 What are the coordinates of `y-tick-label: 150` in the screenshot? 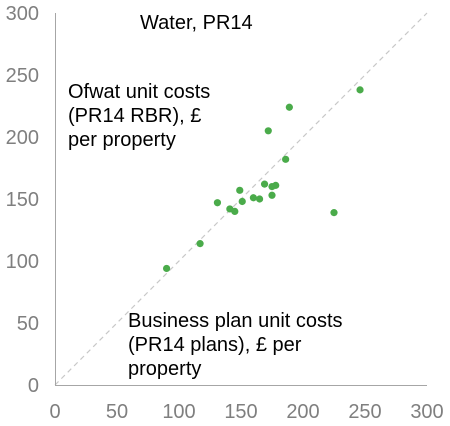 It's located at (22, 200).